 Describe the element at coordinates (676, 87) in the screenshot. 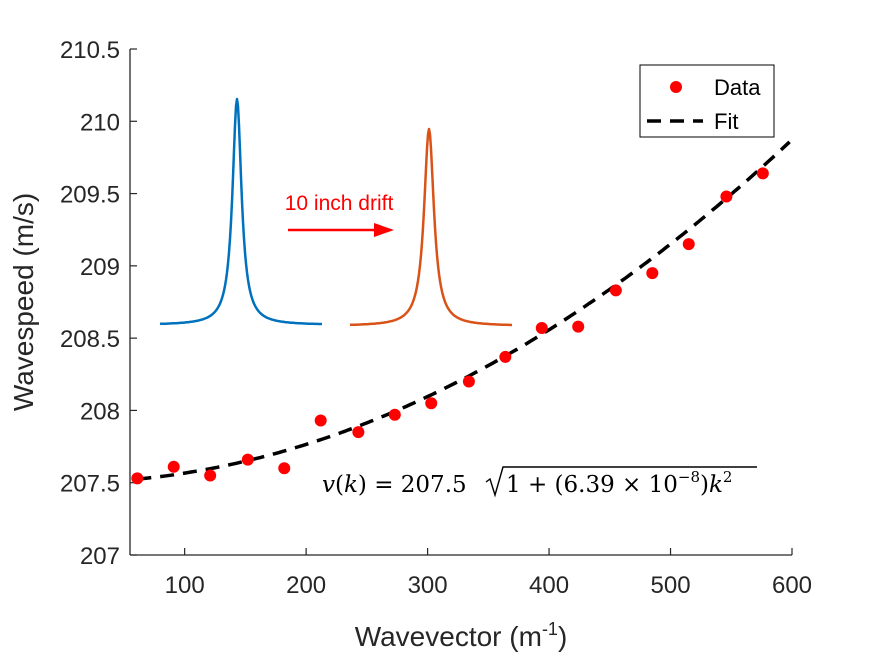

I see `legend-marker-data` at that location.